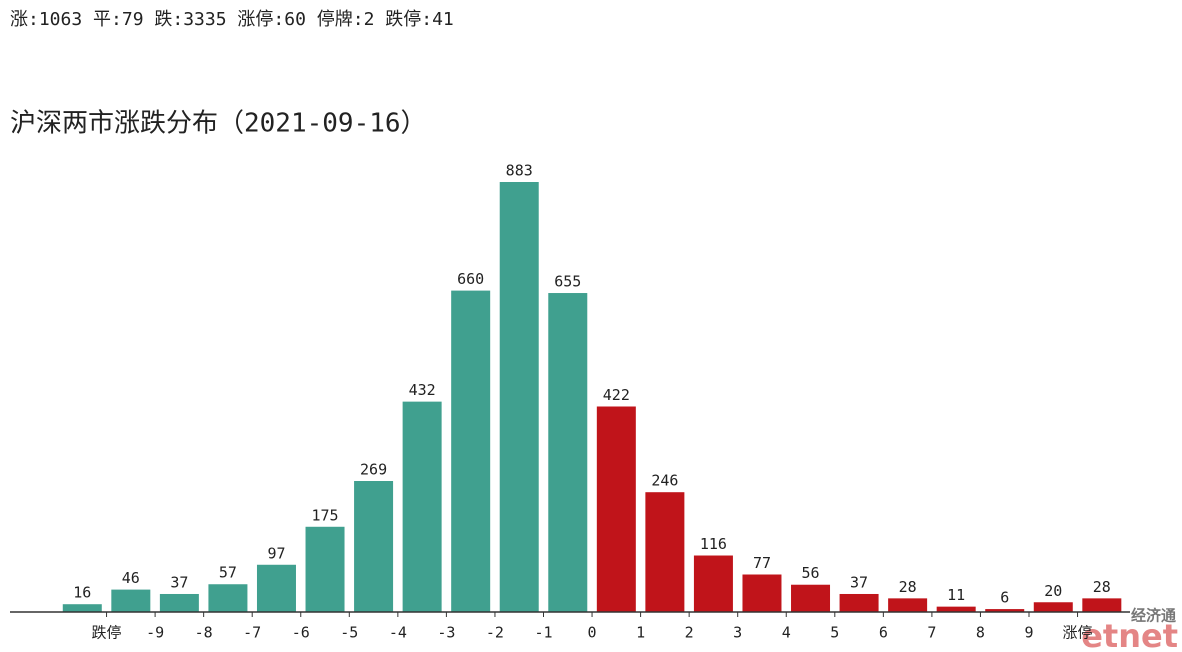 The height and width of the screenshot is (652, 1182). Describe the element at coordinates (519, 171) in the screenshot. I see `value-label: 883` at that location.